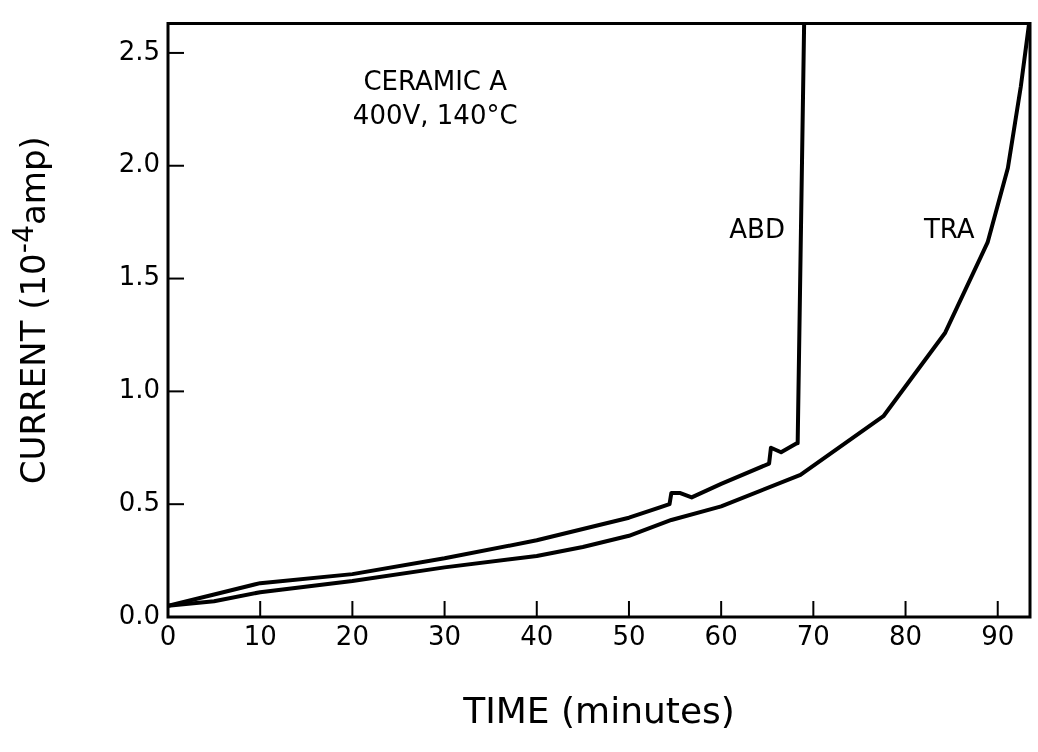 The image size is (1038, 752). Describe the element at coordinates (537, 636) in the screenshot. I see `x-tick-label: 40` at that location.